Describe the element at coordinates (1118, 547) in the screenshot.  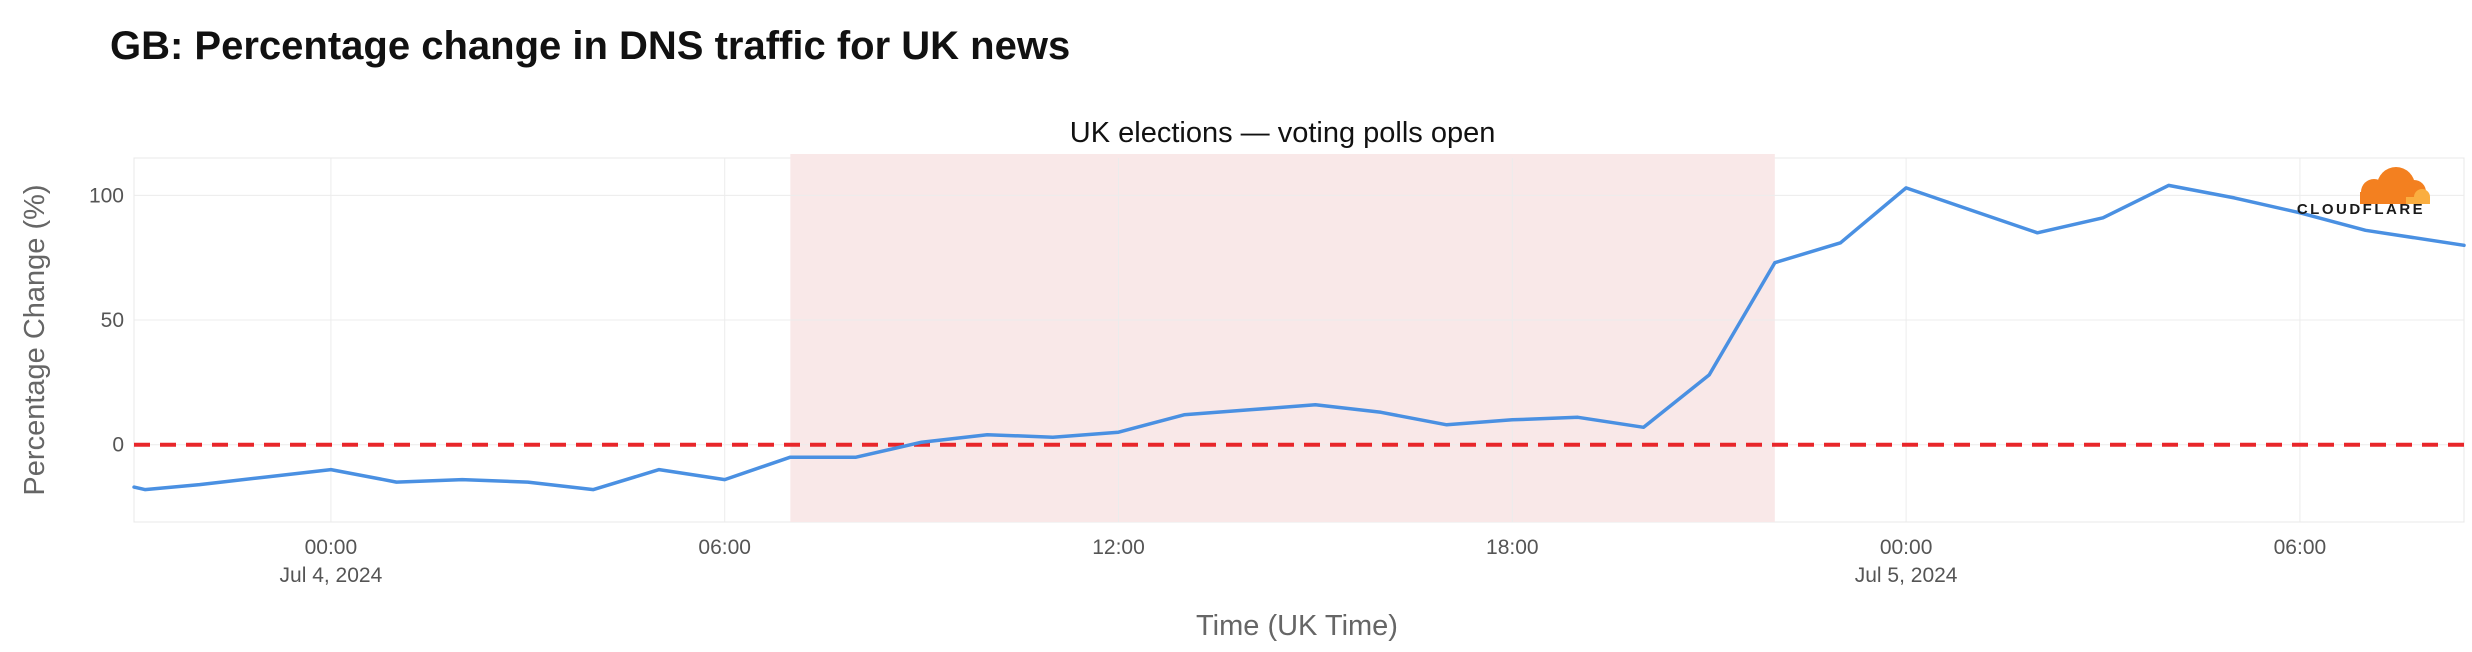
I see `x-tick-label: 12:00` at that location.